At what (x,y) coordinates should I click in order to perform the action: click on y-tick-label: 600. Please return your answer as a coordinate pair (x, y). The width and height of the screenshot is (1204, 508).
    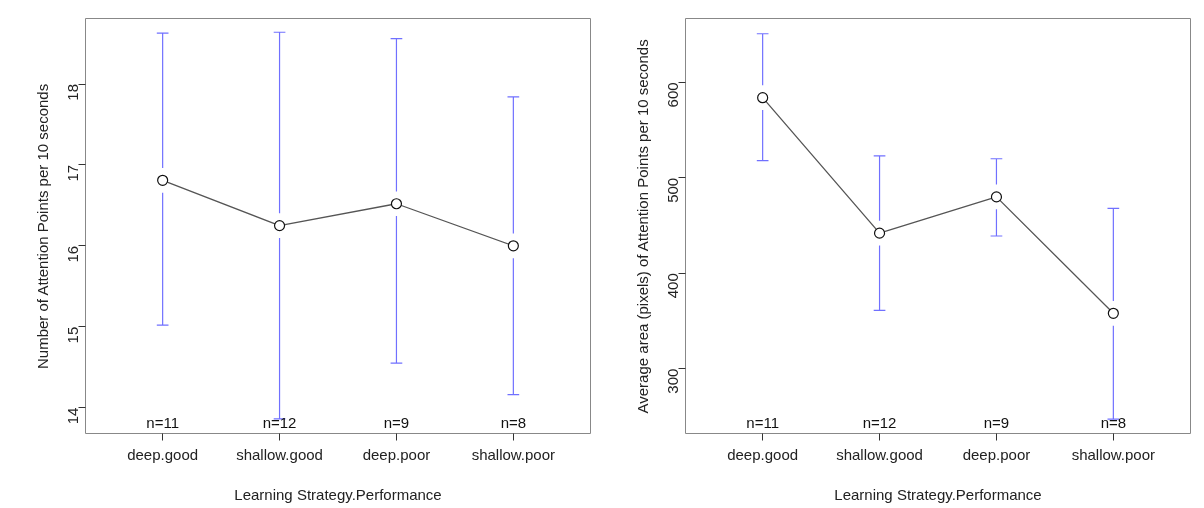
    Looking at the image, I should click on (673, 95).